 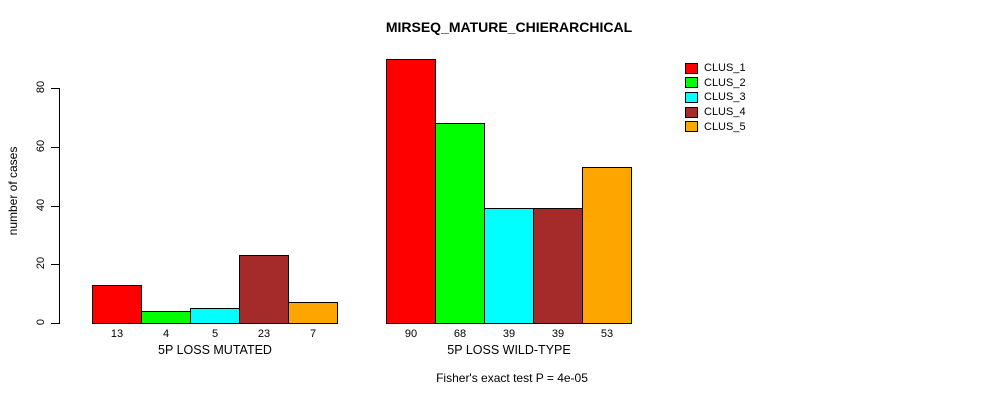 I want to click on bar-value-label: 90, so click(x=411, y=334).